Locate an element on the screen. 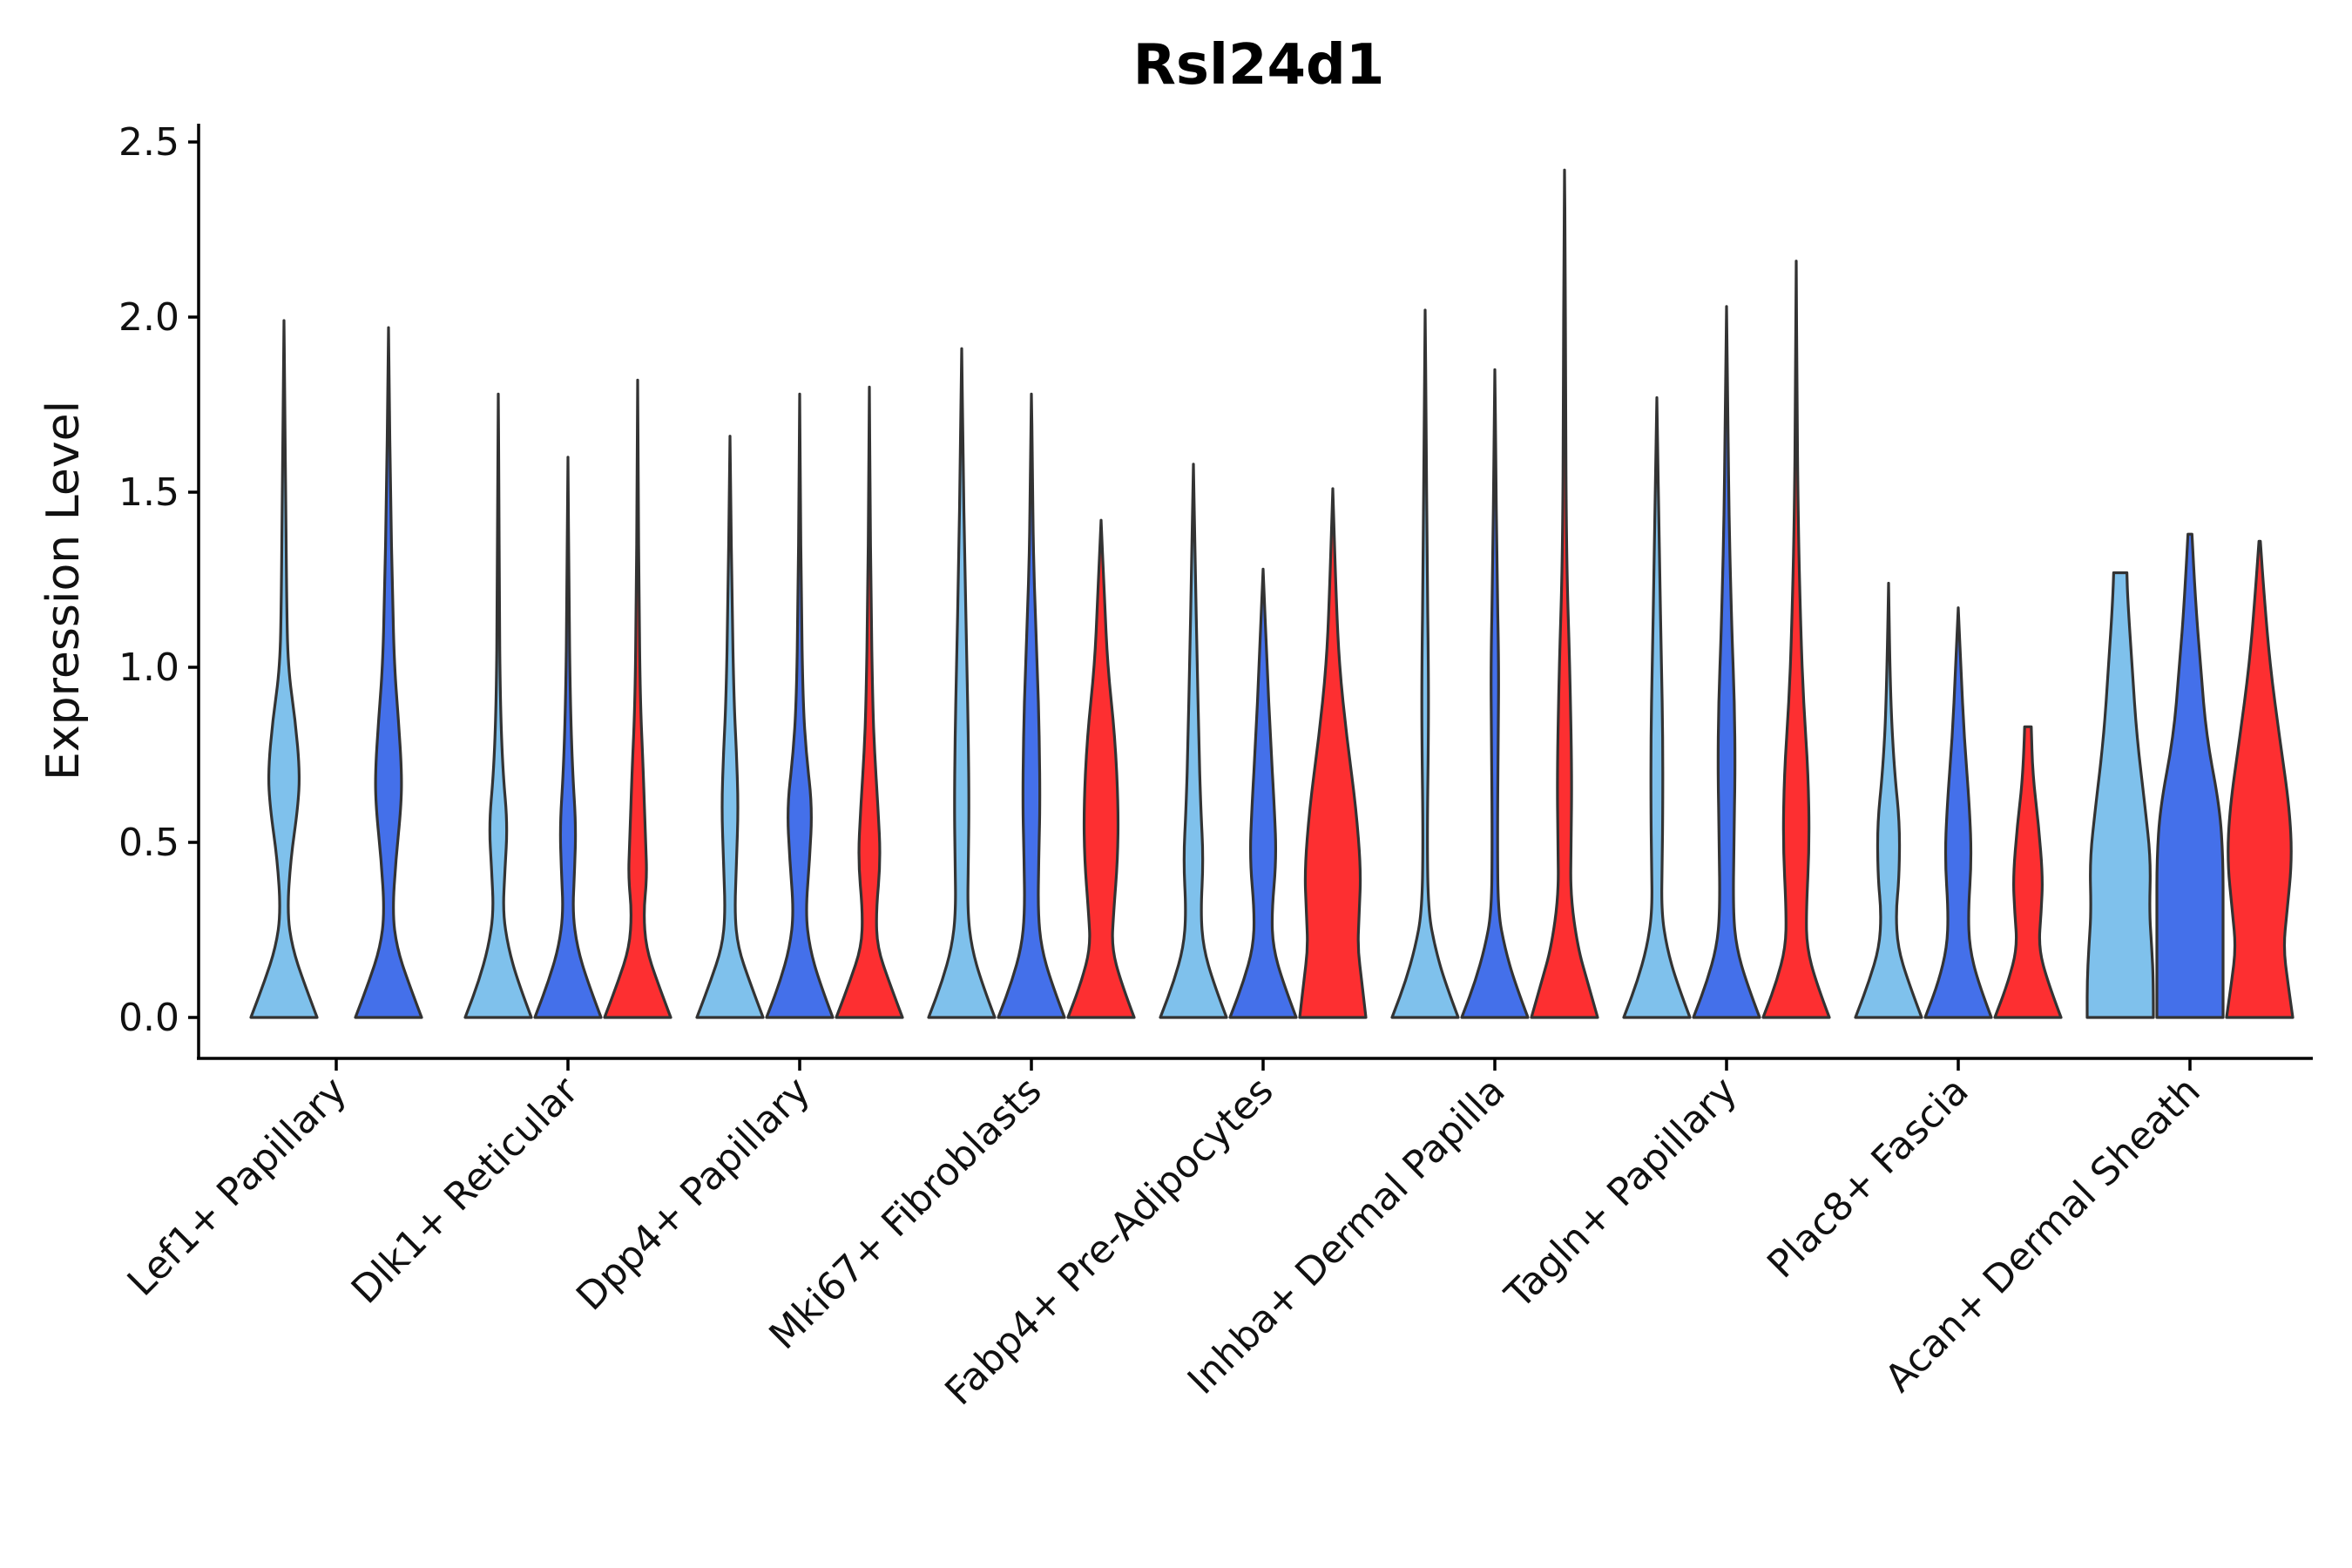 This screenshot has width=2352, height=1568. y-tick-label: 2.5 is located at coordinates (148, 142).